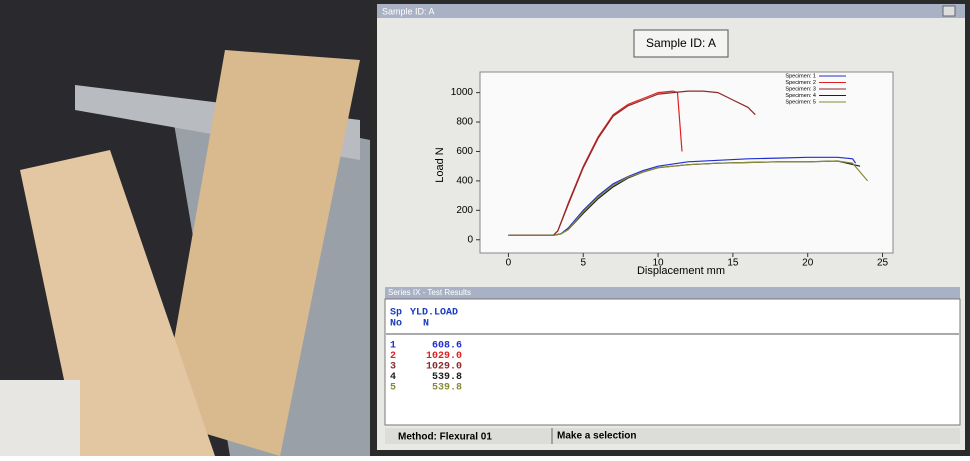 This screenshot has height=461, width=970. I want to click on table-surface, so click(40, 418).